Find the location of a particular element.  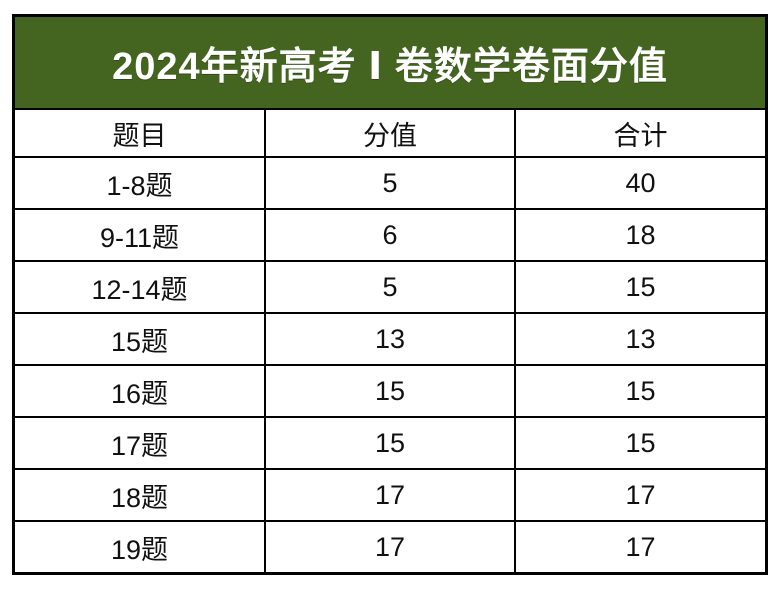

cell-total: 40 is located at coordinates (639, 183).